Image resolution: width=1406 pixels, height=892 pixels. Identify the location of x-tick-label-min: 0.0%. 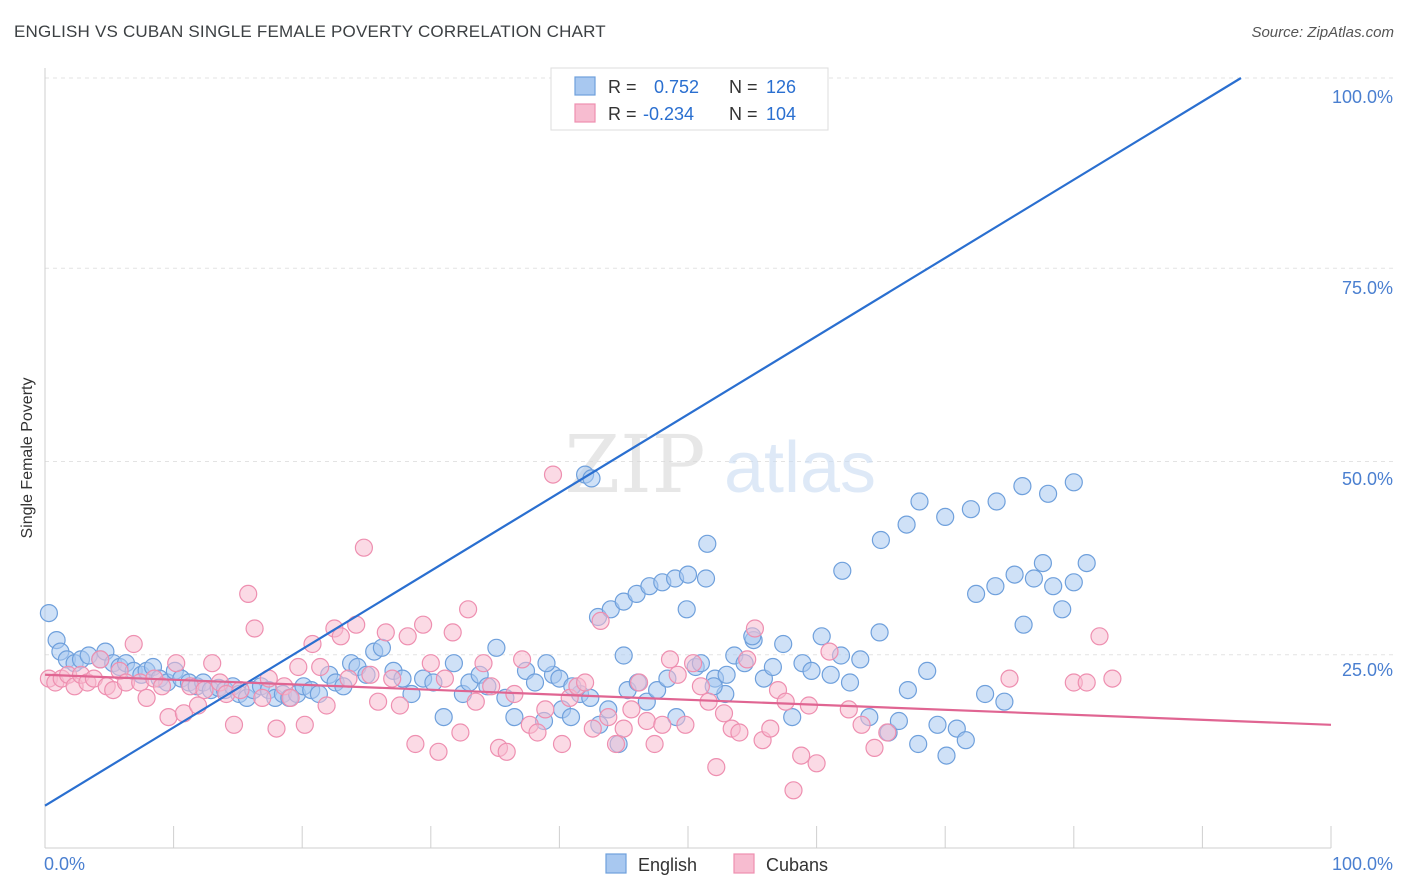
(64, 864).